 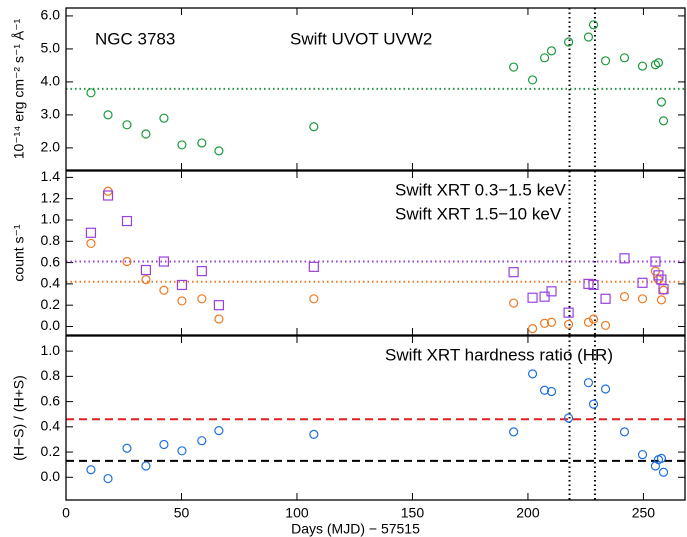 What do you see at coordinates (481, 189) in the screenshot?
I see `legend-label: Swift XRT 0.3−1.5 keV` at bounding box center [481, 189].